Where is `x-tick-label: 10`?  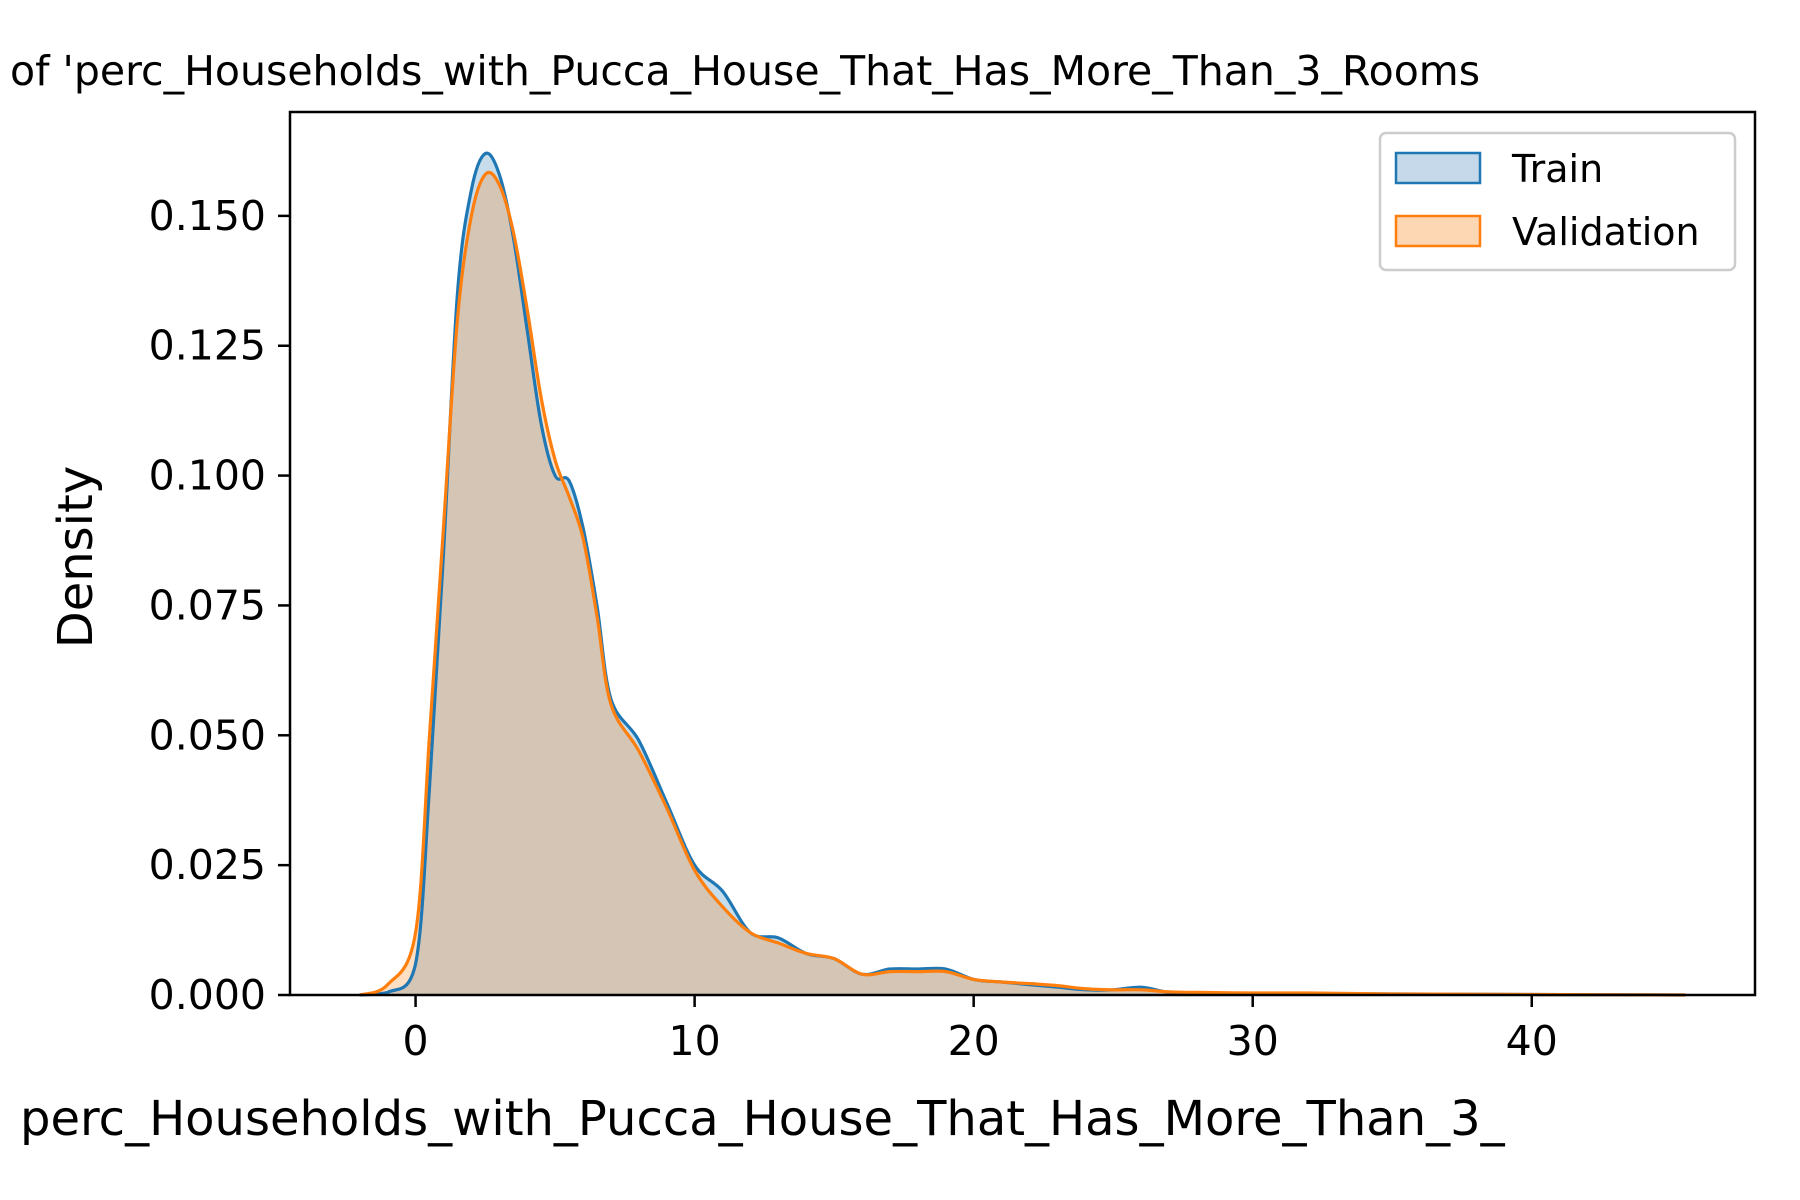 x-tick-label: 10 is located at coordinates (695, 1041).